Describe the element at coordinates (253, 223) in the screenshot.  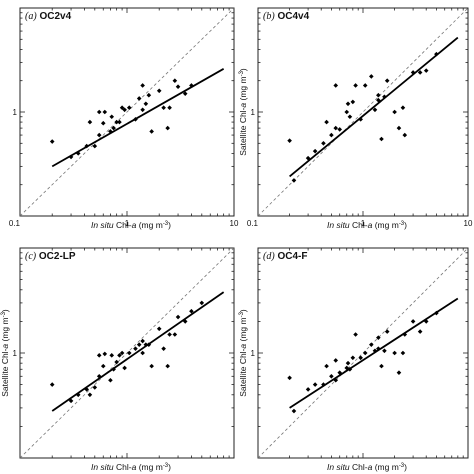
I see `x-tick-label: 0.1` at that location.